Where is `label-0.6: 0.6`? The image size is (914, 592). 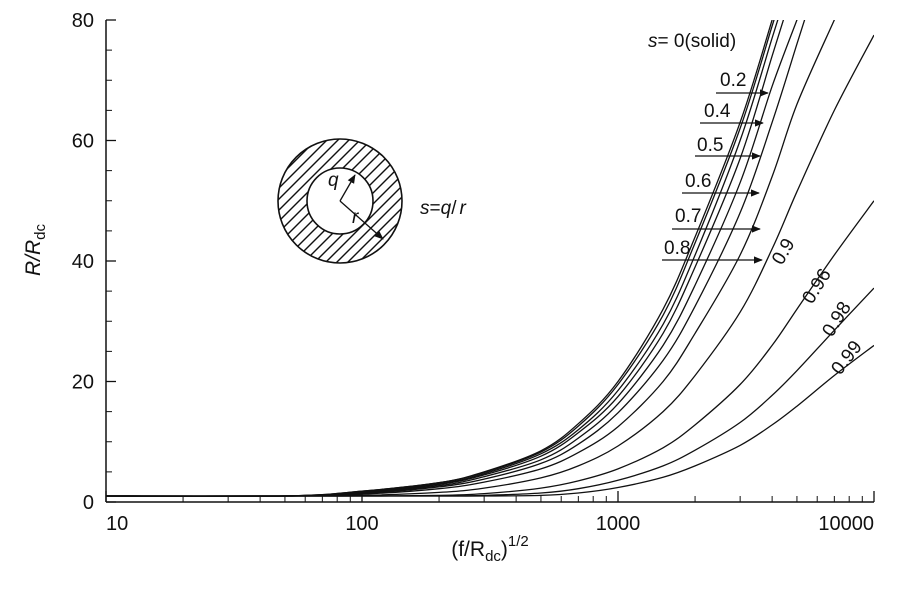 label-0.6: 0.6 is located at coordinates (698, 181).